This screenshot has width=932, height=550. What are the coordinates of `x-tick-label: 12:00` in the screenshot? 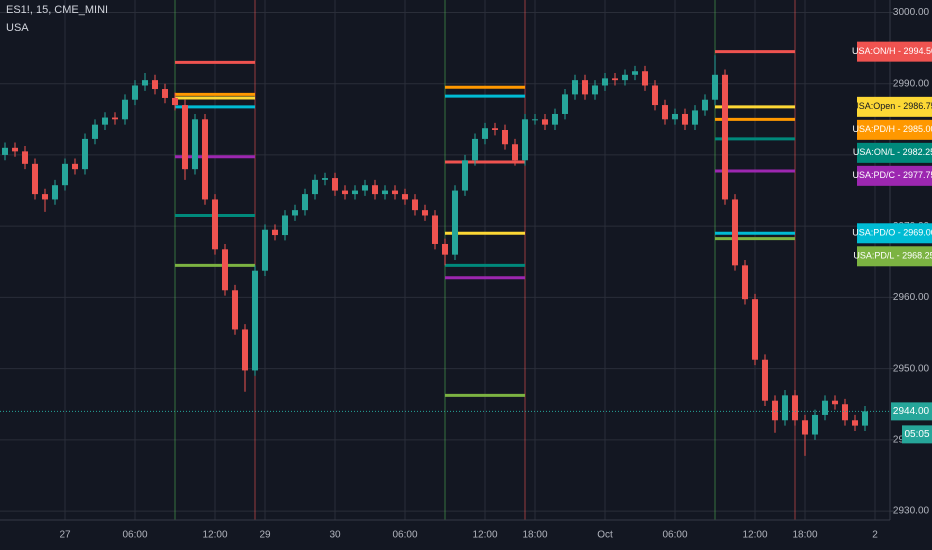 It's located at (754, 535).